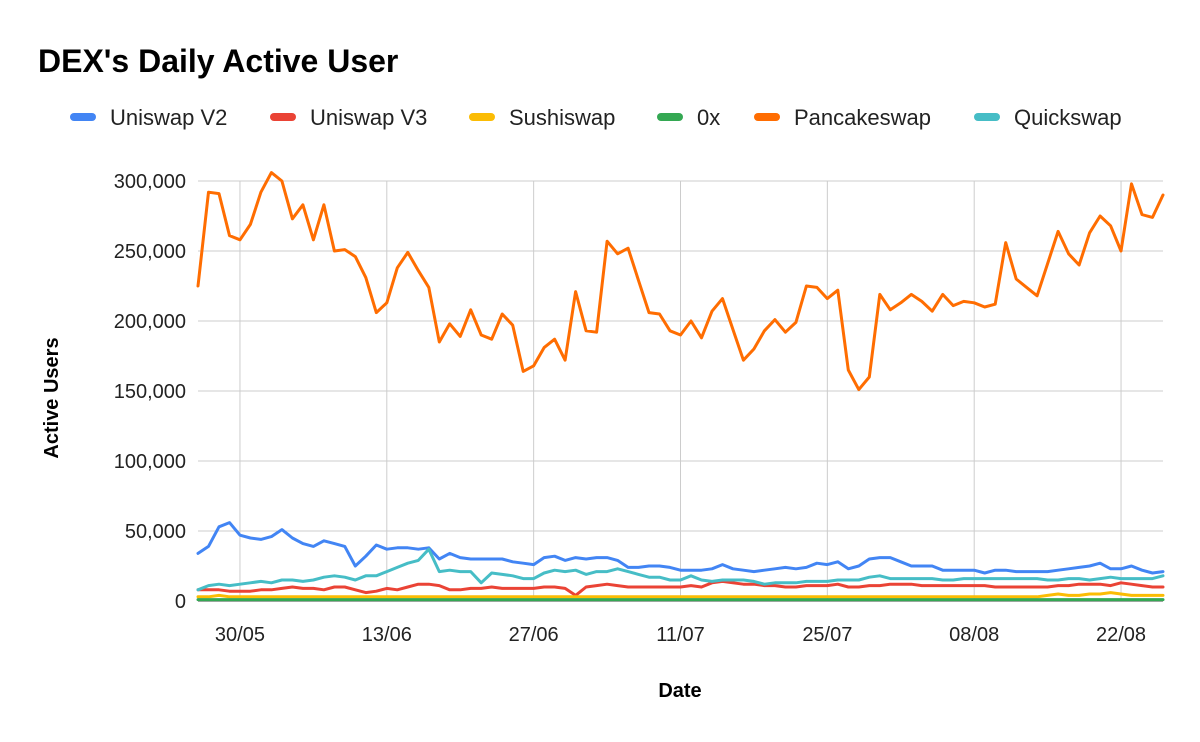  What do you see at coordinates (368, 117) in the screenshot?
I see `legend-label: Uniswap V3` at bounding box center [368, 117].